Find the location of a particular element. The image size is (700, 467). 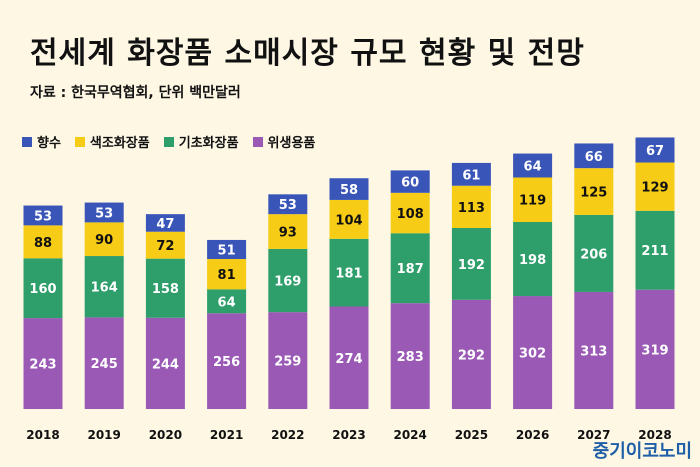

data-label-perfume-2028: 67 is located at coordinates (655, 151).